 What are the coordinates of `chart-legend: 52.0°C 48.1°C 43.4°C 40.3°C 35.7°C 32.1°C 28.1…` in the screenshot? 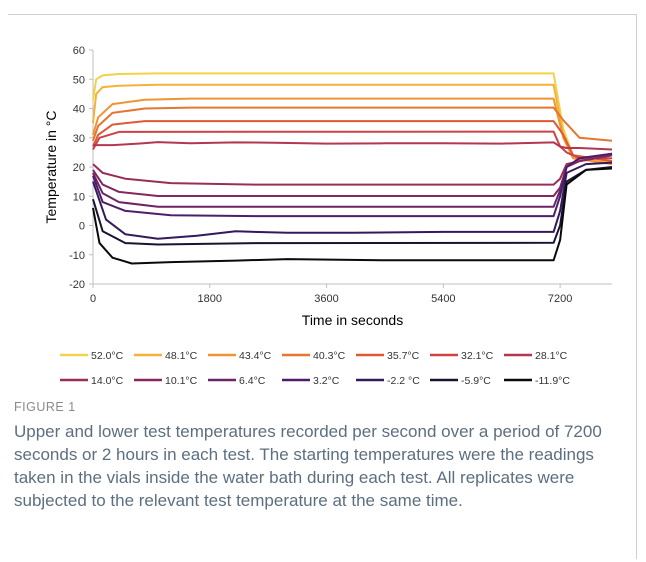 It's located at (315, 368).